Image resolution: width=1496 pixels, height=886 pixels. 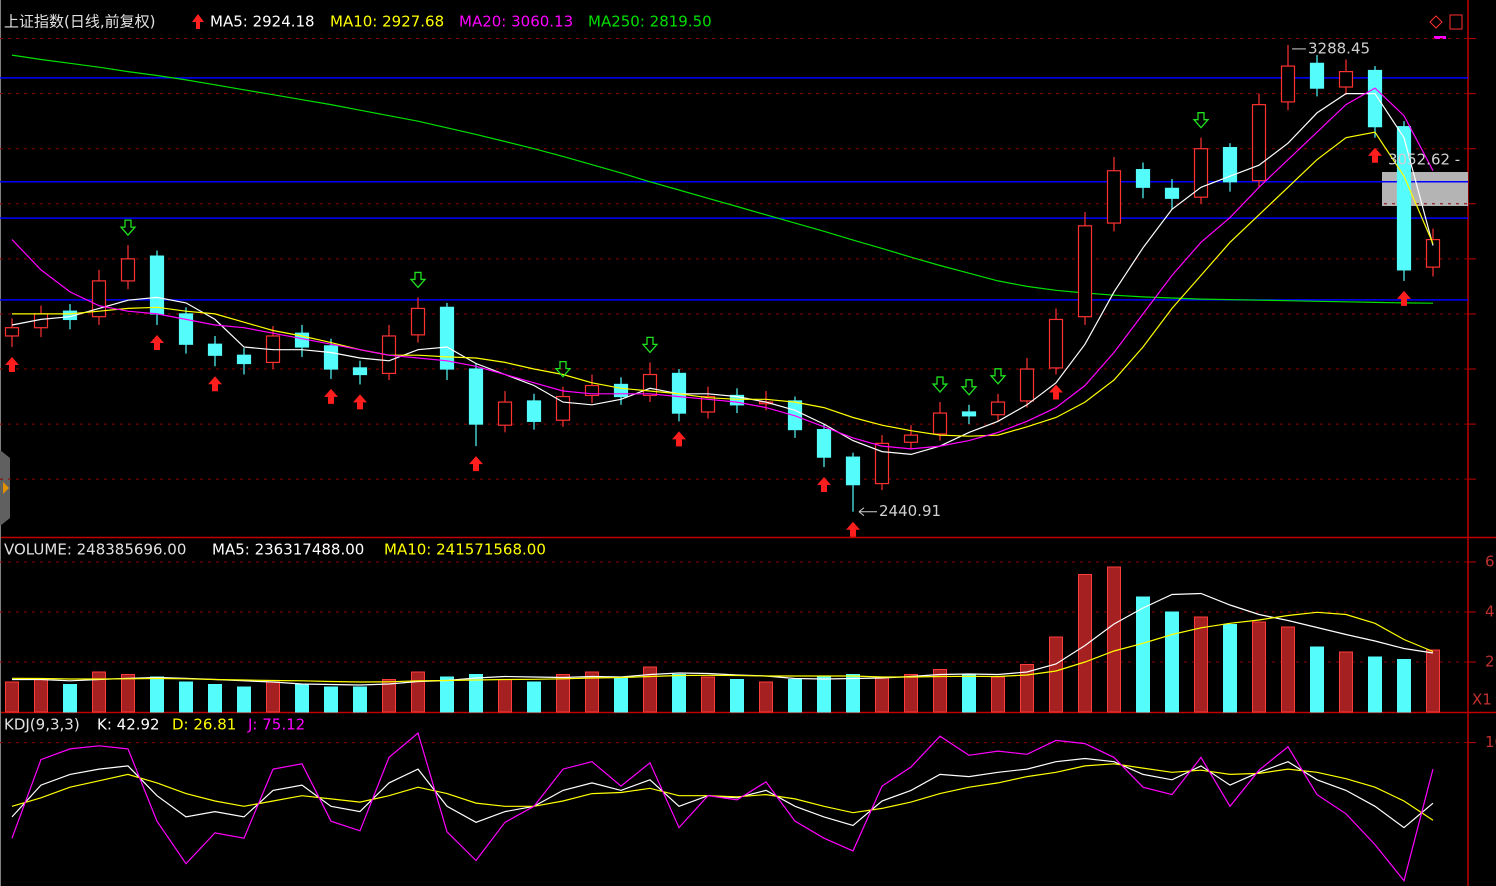 I want to click on y-tick-label: 6, so click(x=1490, y=562).